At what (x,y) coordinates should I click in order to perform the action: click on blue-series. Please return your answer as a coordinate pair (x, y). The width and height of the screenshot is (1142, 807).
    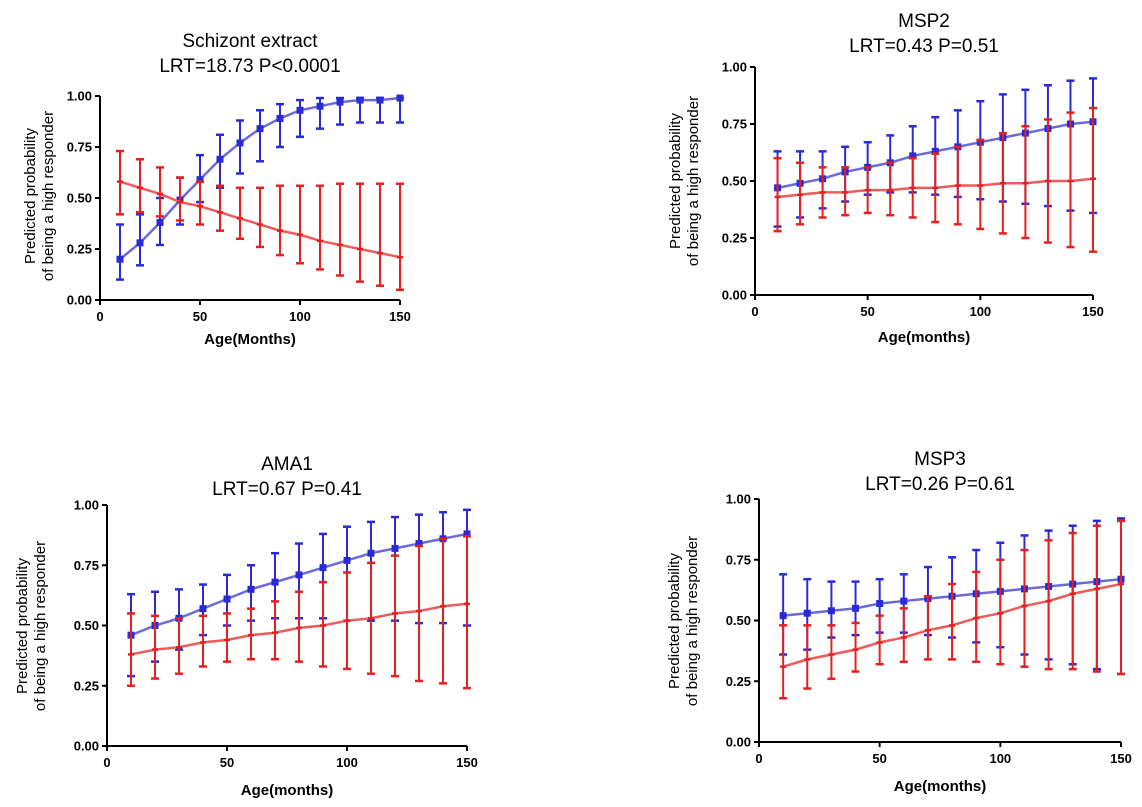
    Looking at the image, I should click on (260, 187).